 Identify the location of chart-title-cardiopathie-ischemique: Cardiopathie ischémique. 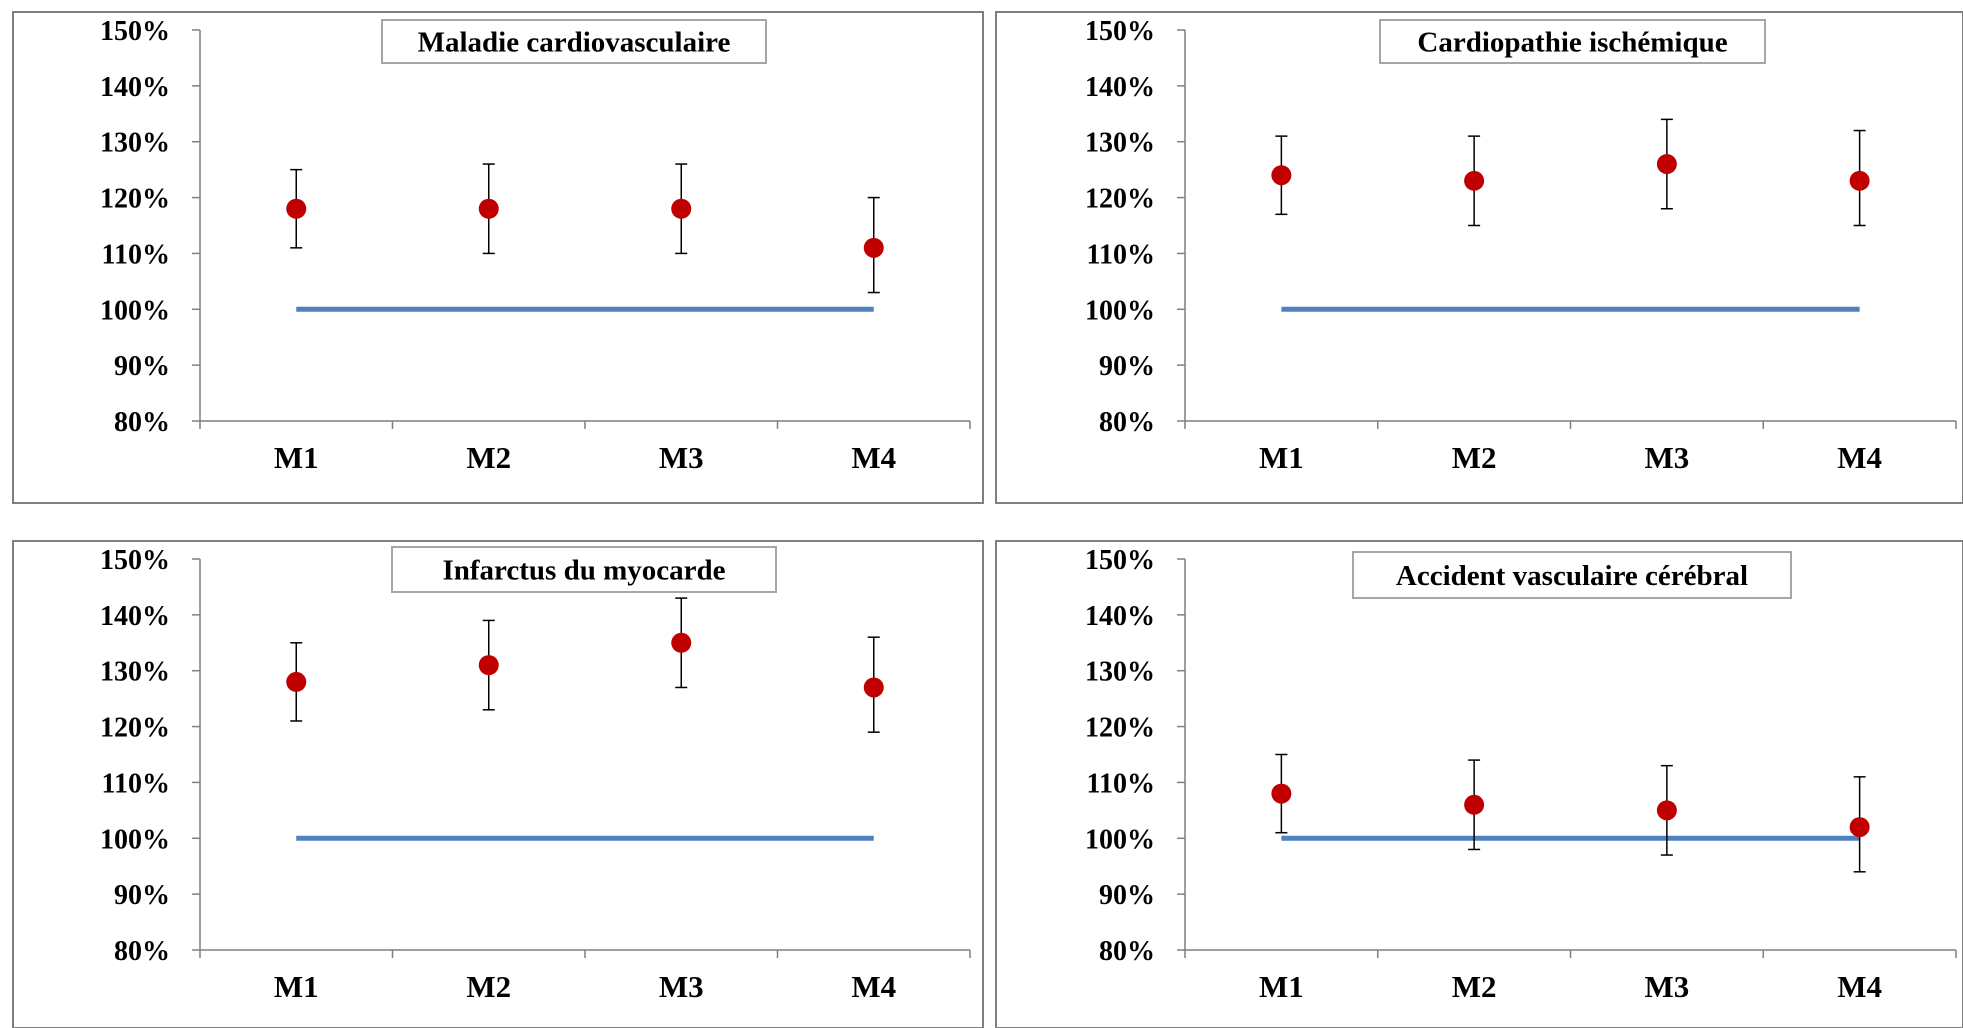
(1572, 43).